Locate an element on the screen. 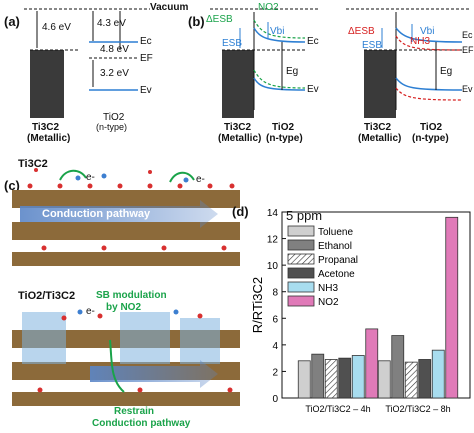 This screenshot has height=433, width=474. ef-label-a: EF is located at coordinates (146, 58).